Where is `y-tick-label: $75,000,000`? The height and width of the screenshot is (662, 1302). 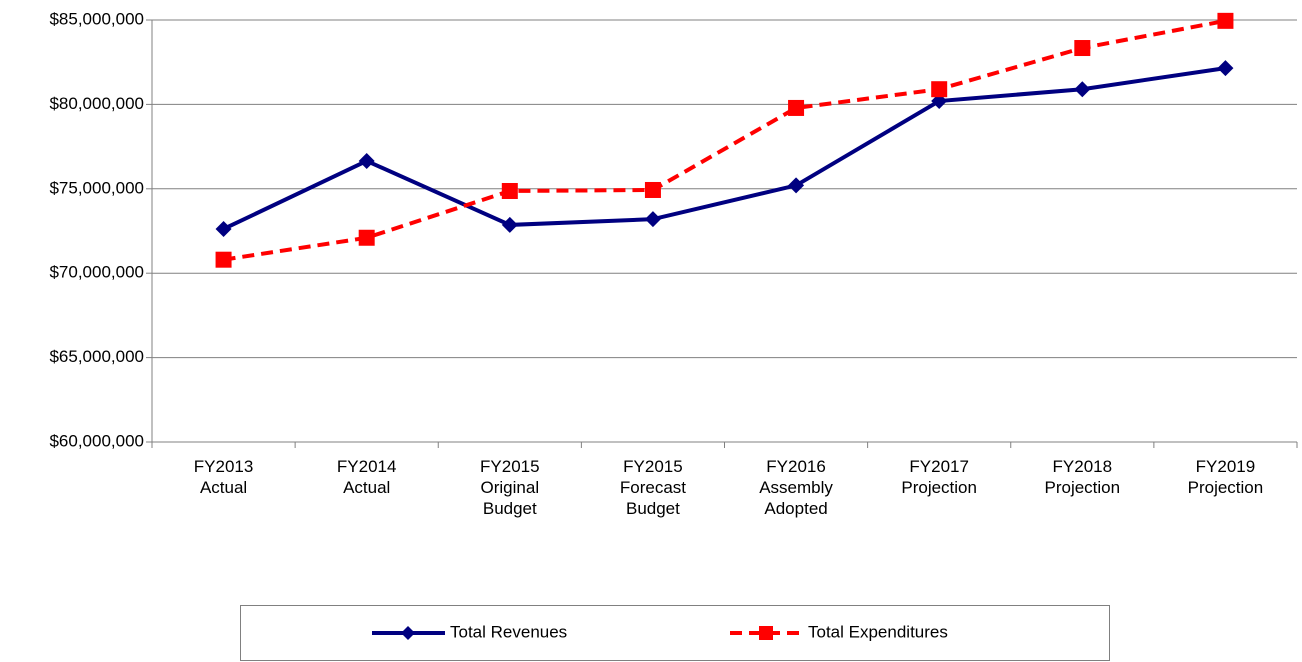 y-tick-label: $75,000,000 is located at coordinates (96, 187).